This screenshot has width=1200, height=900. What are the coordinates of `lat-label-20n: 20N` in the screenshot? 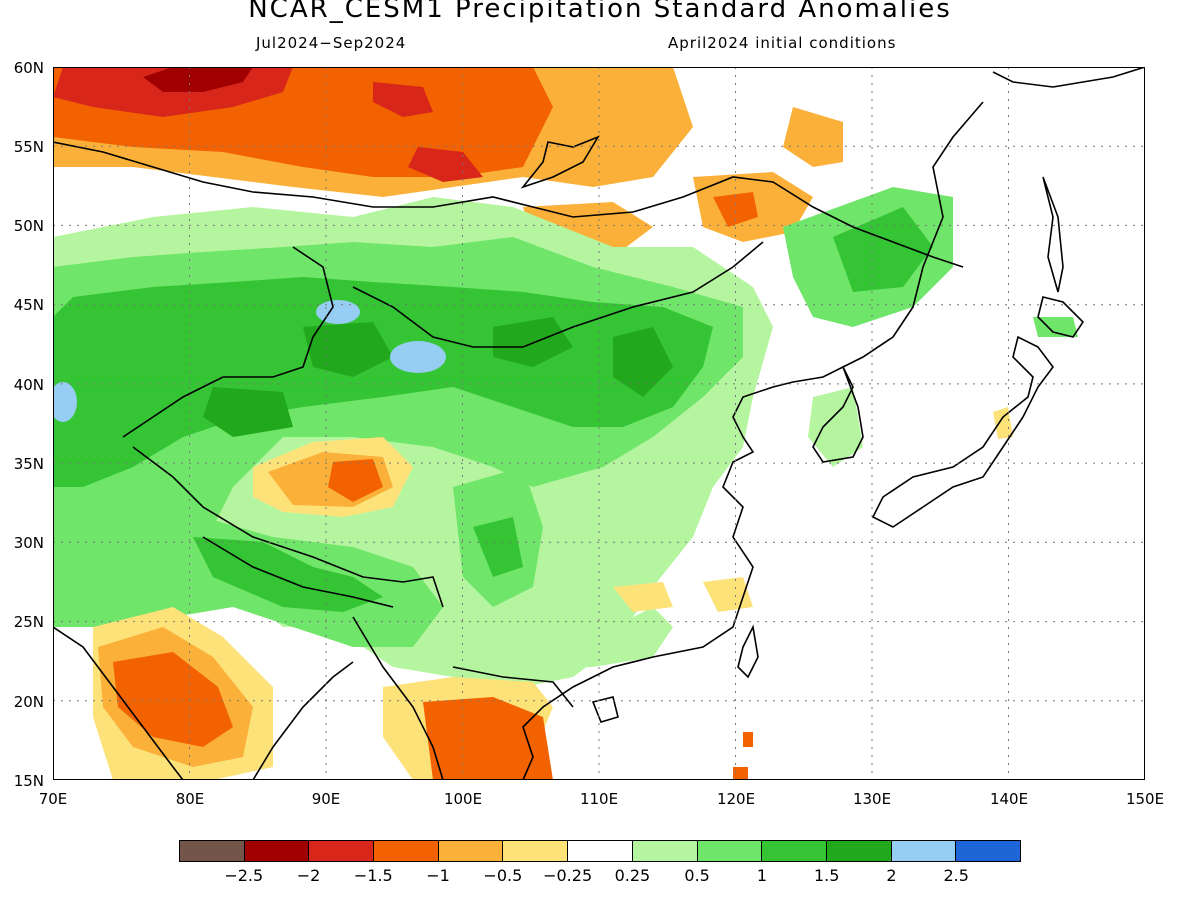 It's located at (28, 702).